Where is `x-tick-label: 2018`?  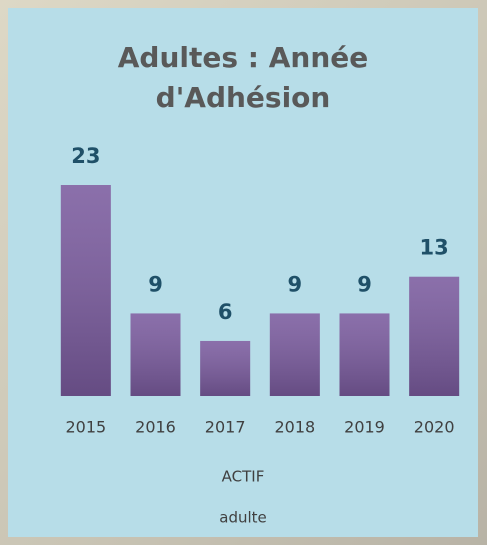 x-tick-label: 2018 is located at coordinates (294, 427).